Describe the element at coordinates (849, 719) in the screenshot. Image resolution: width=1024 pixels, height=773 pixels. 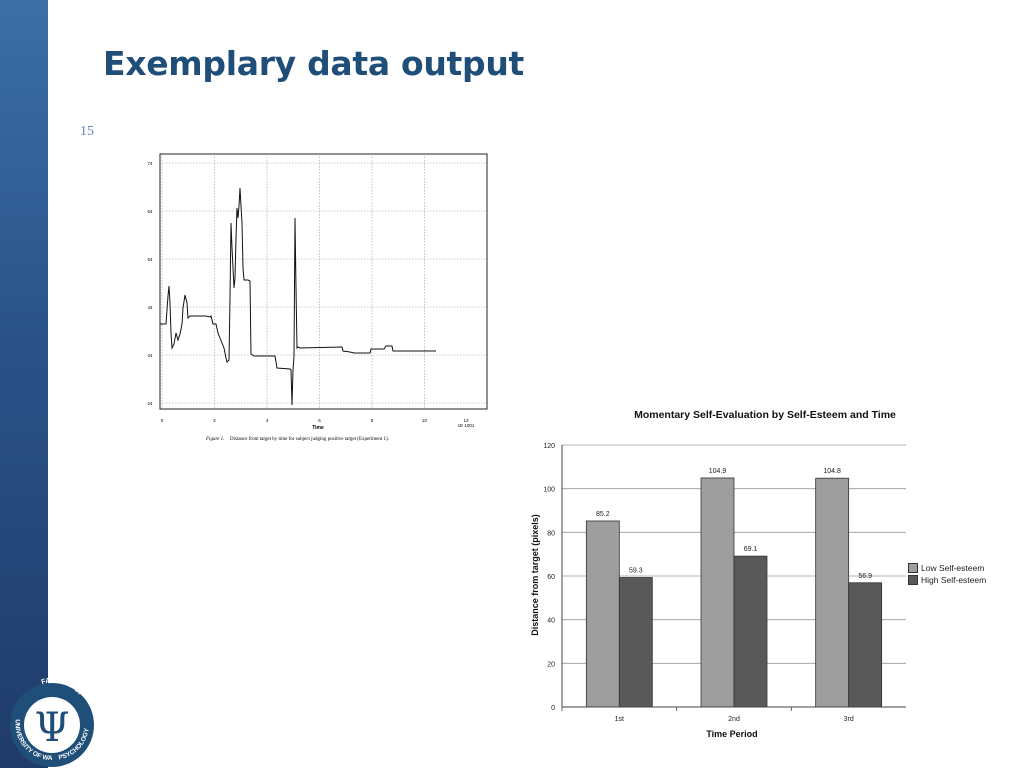
I see `chart-x-tick-label: 3rd` at that location.